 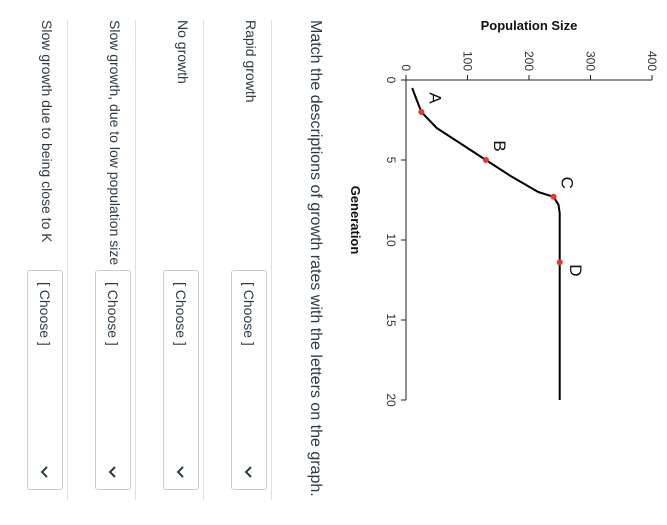 What do you see at coordinates (251, 61) in the screenshot?
I see `match-description: Rapid growth` at bounding box center [251, 61].